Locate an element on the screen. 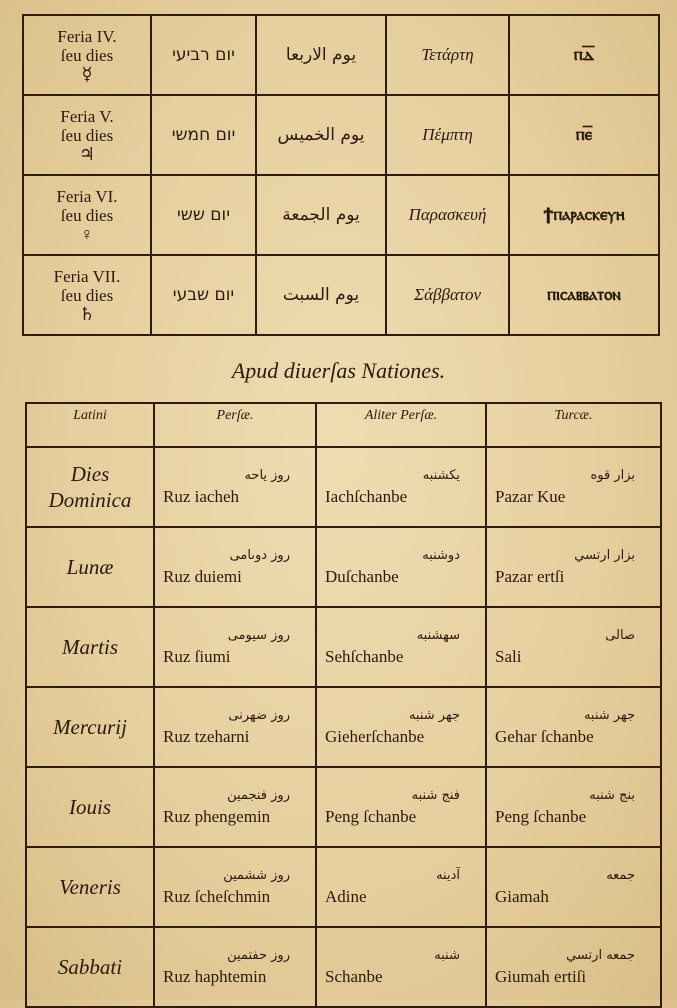 The height and width of the screenshot is (1008, 677). aliter-translit: Iachſchanbe is located at coordinates (366, 496).